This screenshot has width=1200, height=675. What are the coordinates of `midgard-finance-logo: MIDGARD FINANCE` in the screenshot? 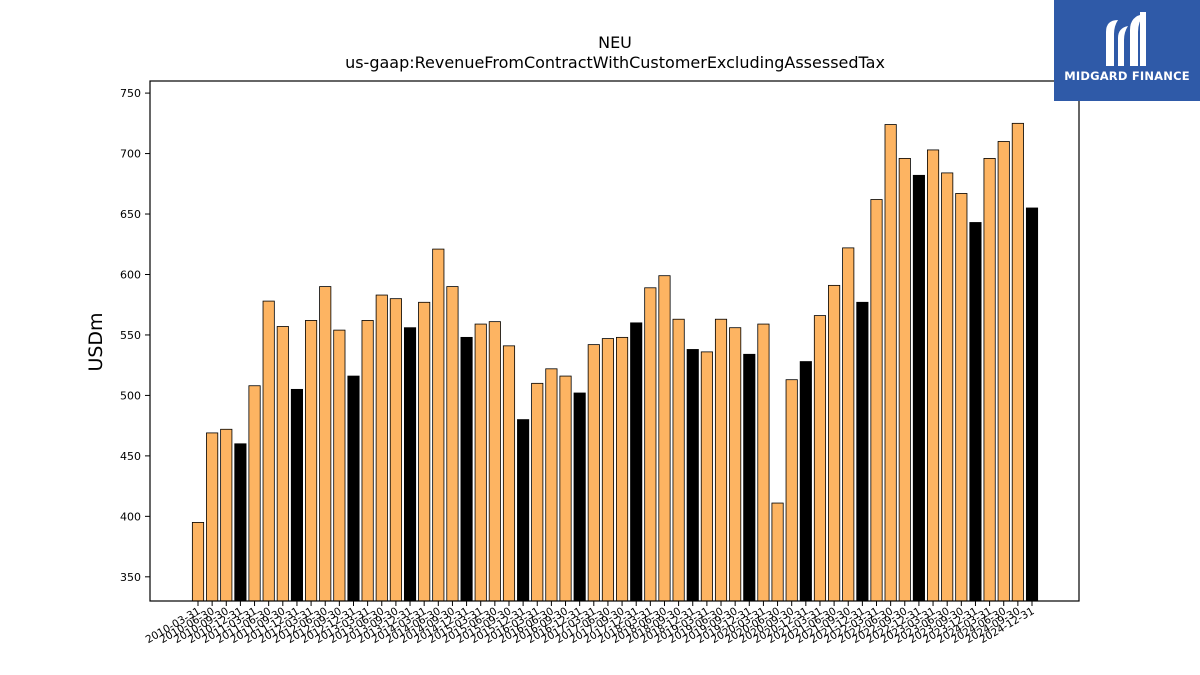 It's located at (1127, 50).